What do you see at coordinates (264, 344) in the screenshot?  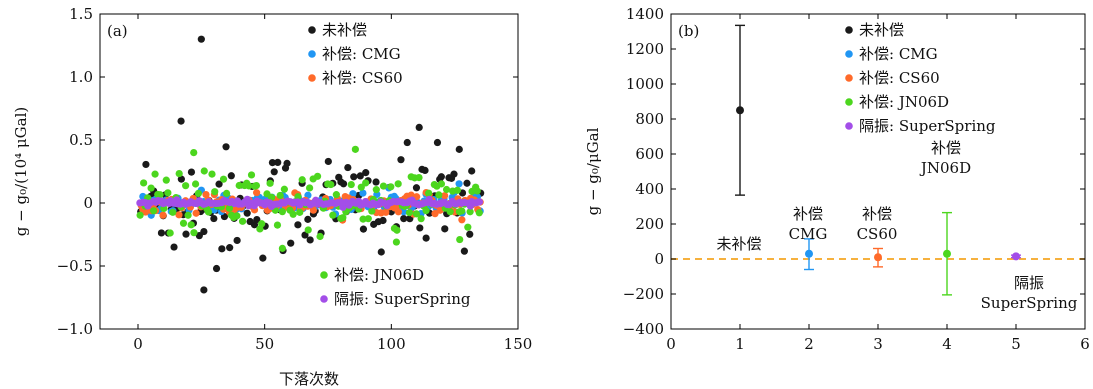 I see `x-tick-label: 50` at bounding box center [264, 344].